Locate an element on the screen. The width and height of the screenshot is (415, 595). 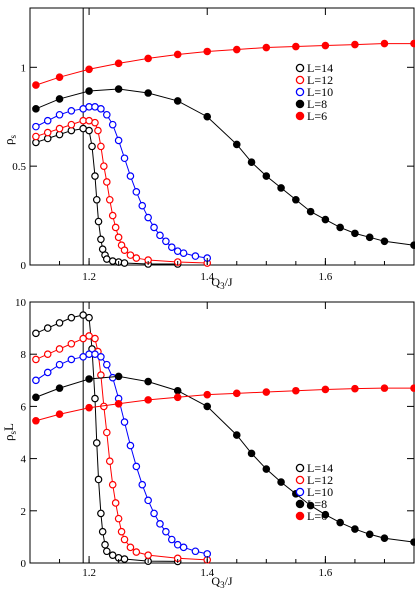
bottom-x-axis-label: Q3/J is located at coordinates (222, 582).